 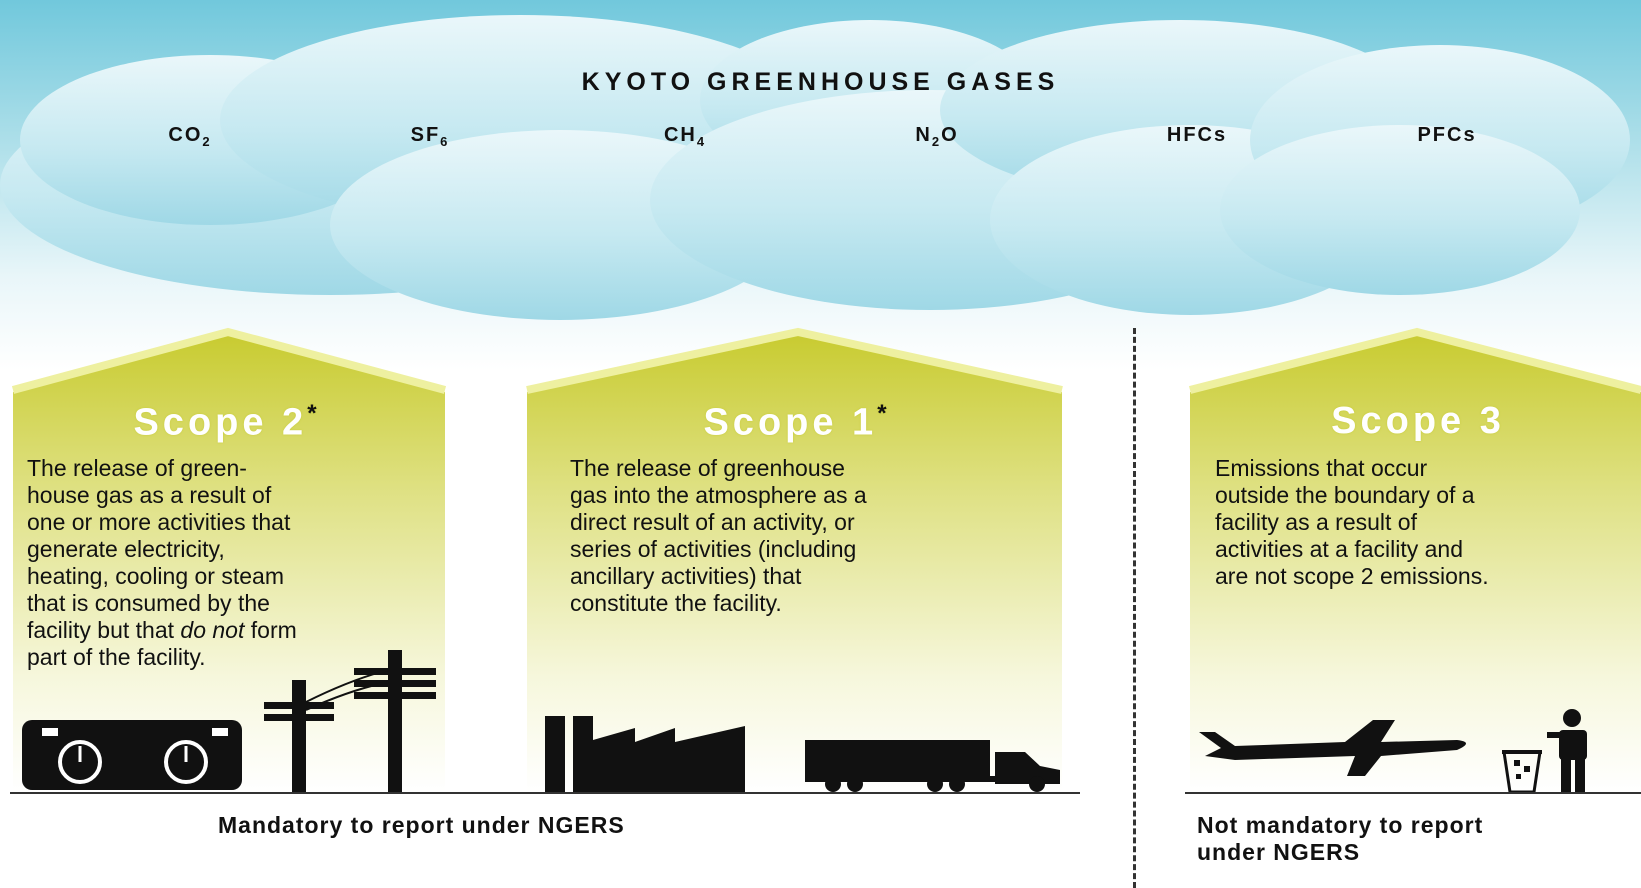 What do you see at coordinates (1197, 135) in the screenshot?
I see `gas-hfcs: HFCs` at bounding box center [1197, 135].